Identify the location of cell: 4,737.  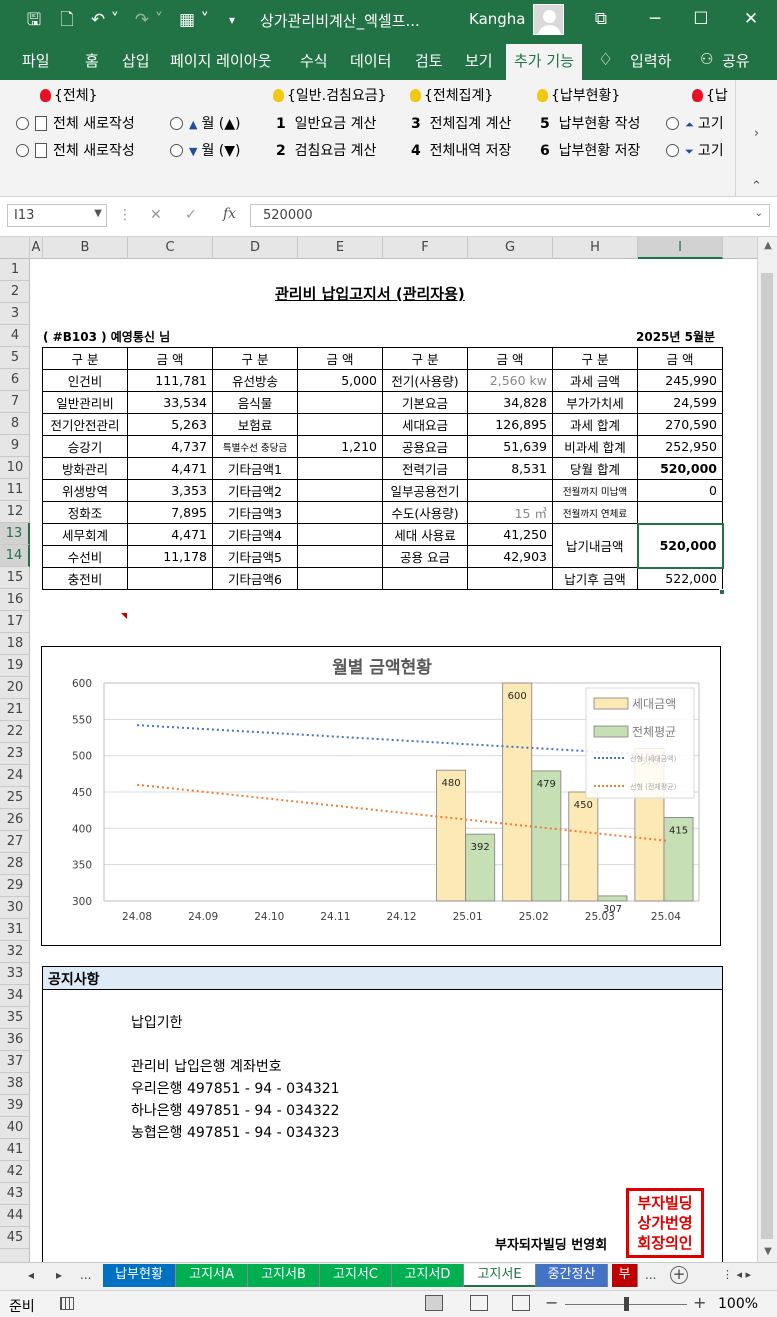
(170, 446).